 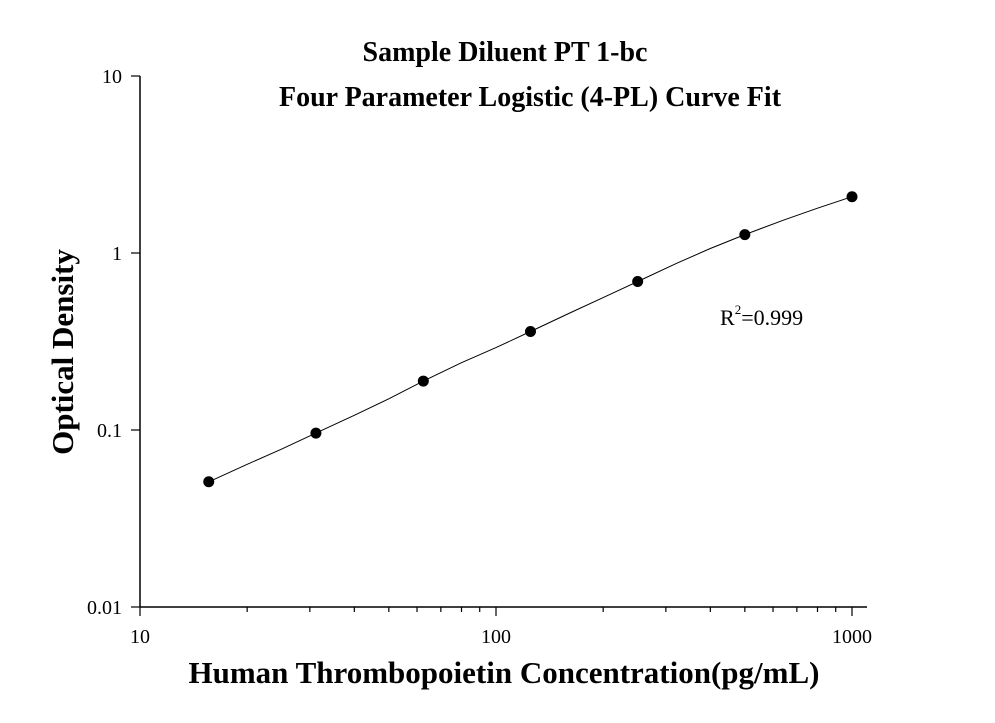 I want to click on x-tick-label: 10, so click(x=140, y=637).